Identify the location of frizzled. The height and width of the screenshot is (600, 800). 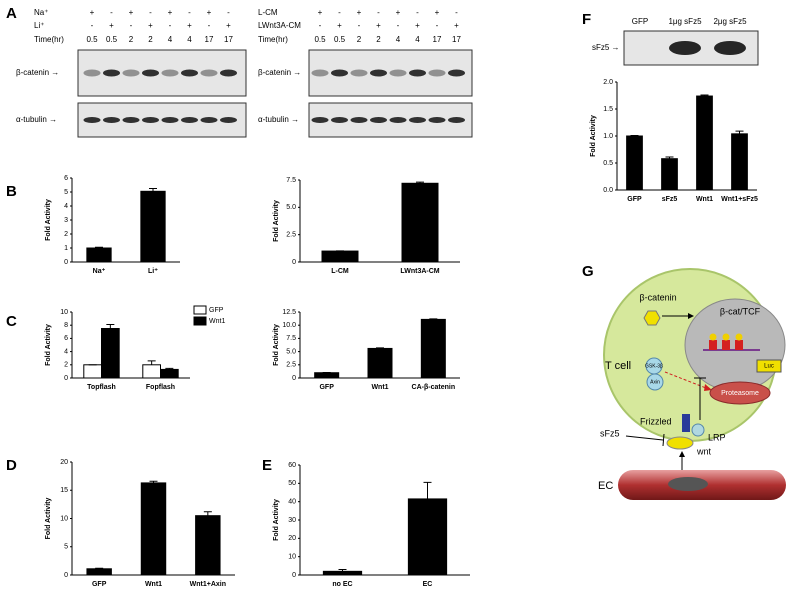
(686, 423).